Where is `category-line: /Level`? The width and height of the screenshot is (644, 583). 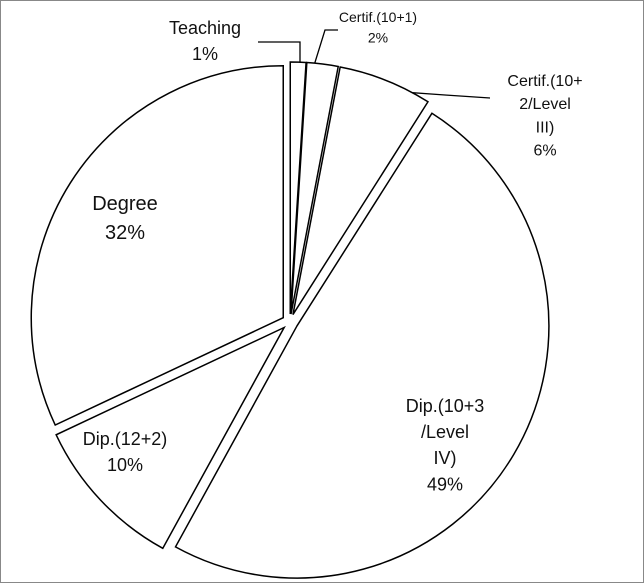
category-line: /Level is located at coordinates (445, 432).